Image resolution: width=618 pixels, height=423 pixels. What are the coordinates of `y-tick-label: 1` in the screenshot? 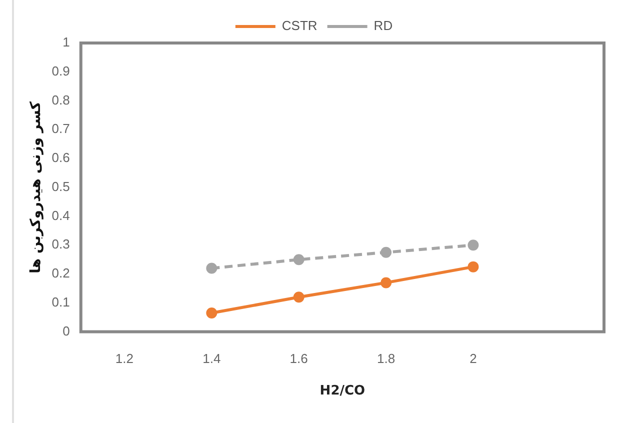 It's located at (66, 42).